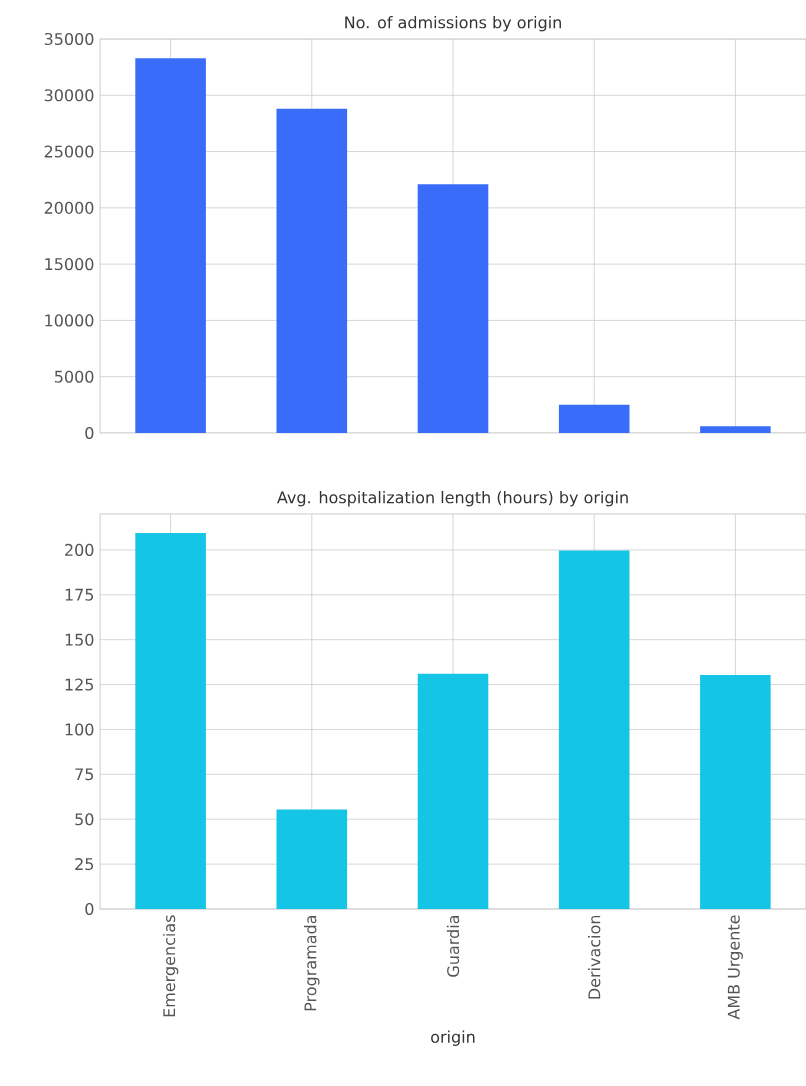  Describe the element at coordinates (453, 23) in the screenshot. I see `chart-title: No. of admissions by origin` at that location.